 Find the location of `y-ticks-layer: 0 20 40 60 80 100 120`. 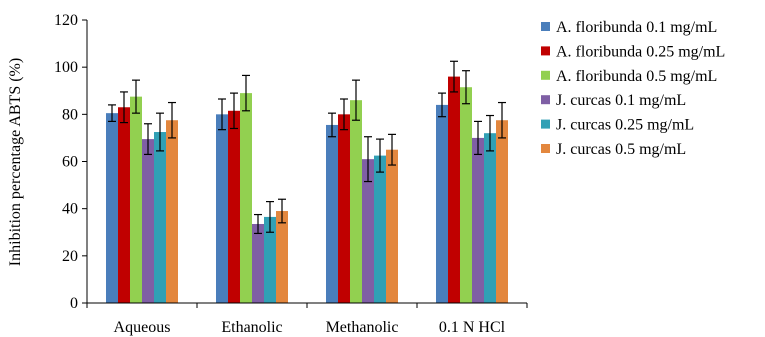

y-ticks-layer: 0 20 40 60 80 100 120 is located at coordinates (70, 162).